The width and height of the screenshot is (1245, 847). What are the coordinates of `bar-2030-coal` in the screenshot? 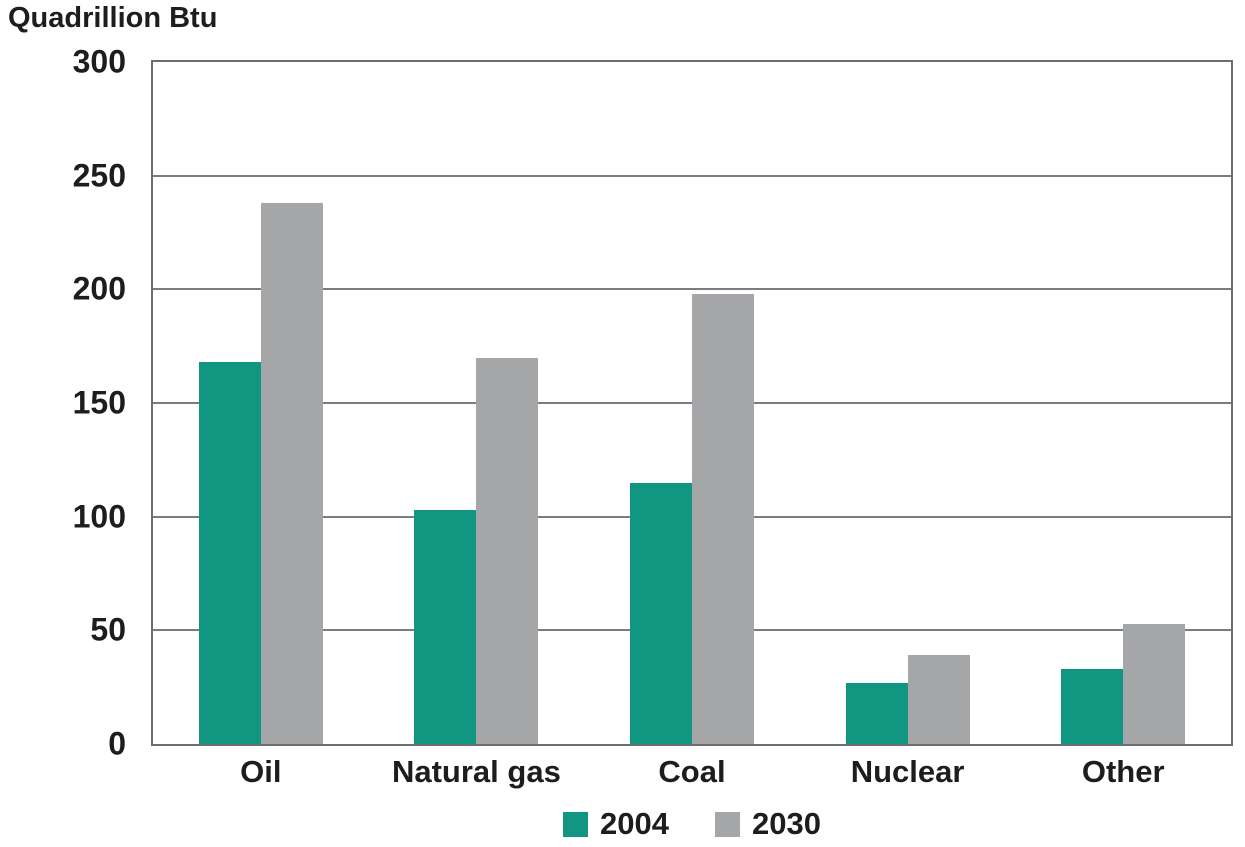 It's located at (723, 518).